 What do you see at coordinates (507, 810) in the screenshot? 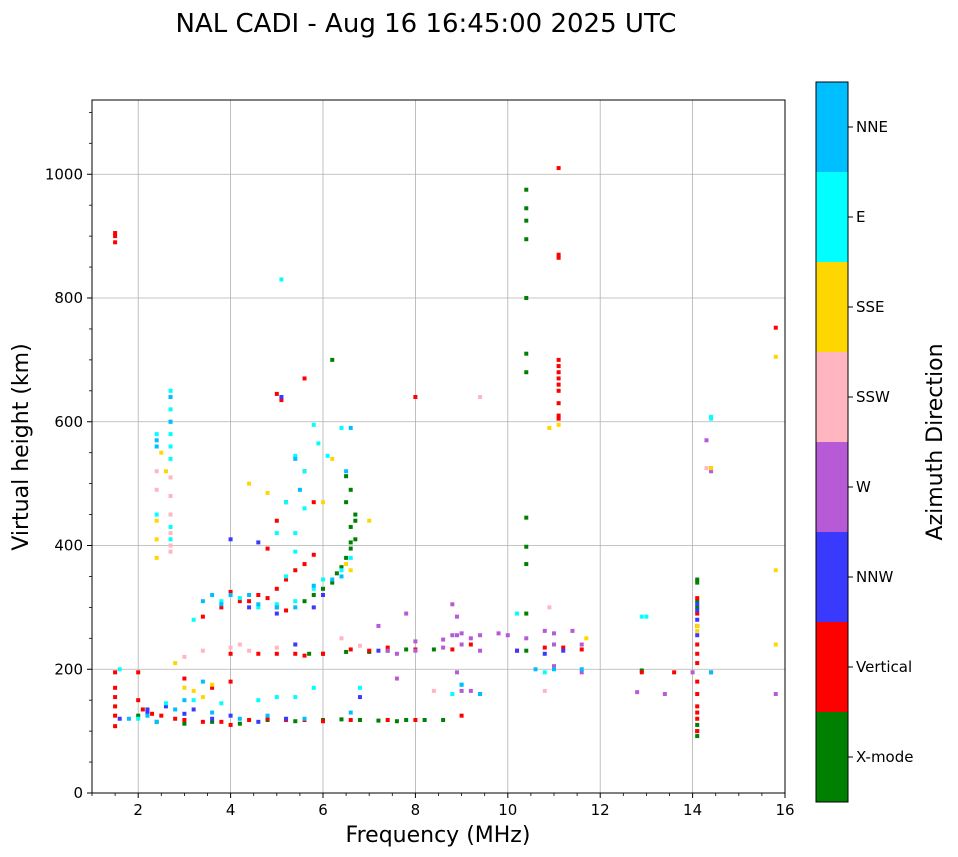
I see `x-tick-label: 10` at bounding box center [507, 810].